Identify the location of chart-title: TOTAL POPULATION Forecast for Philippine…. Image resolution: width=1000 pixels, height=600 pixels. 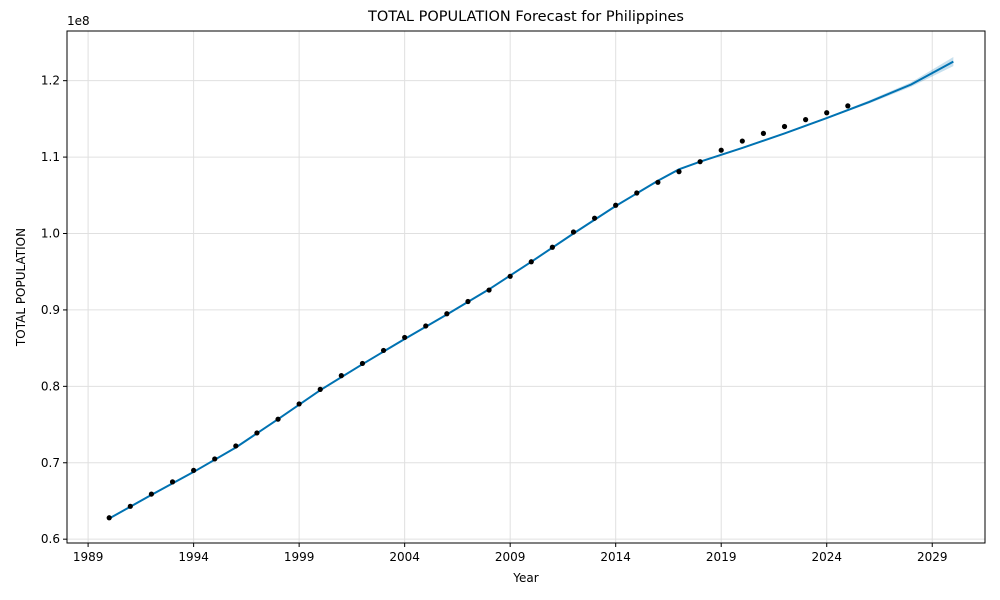
(525, 17).